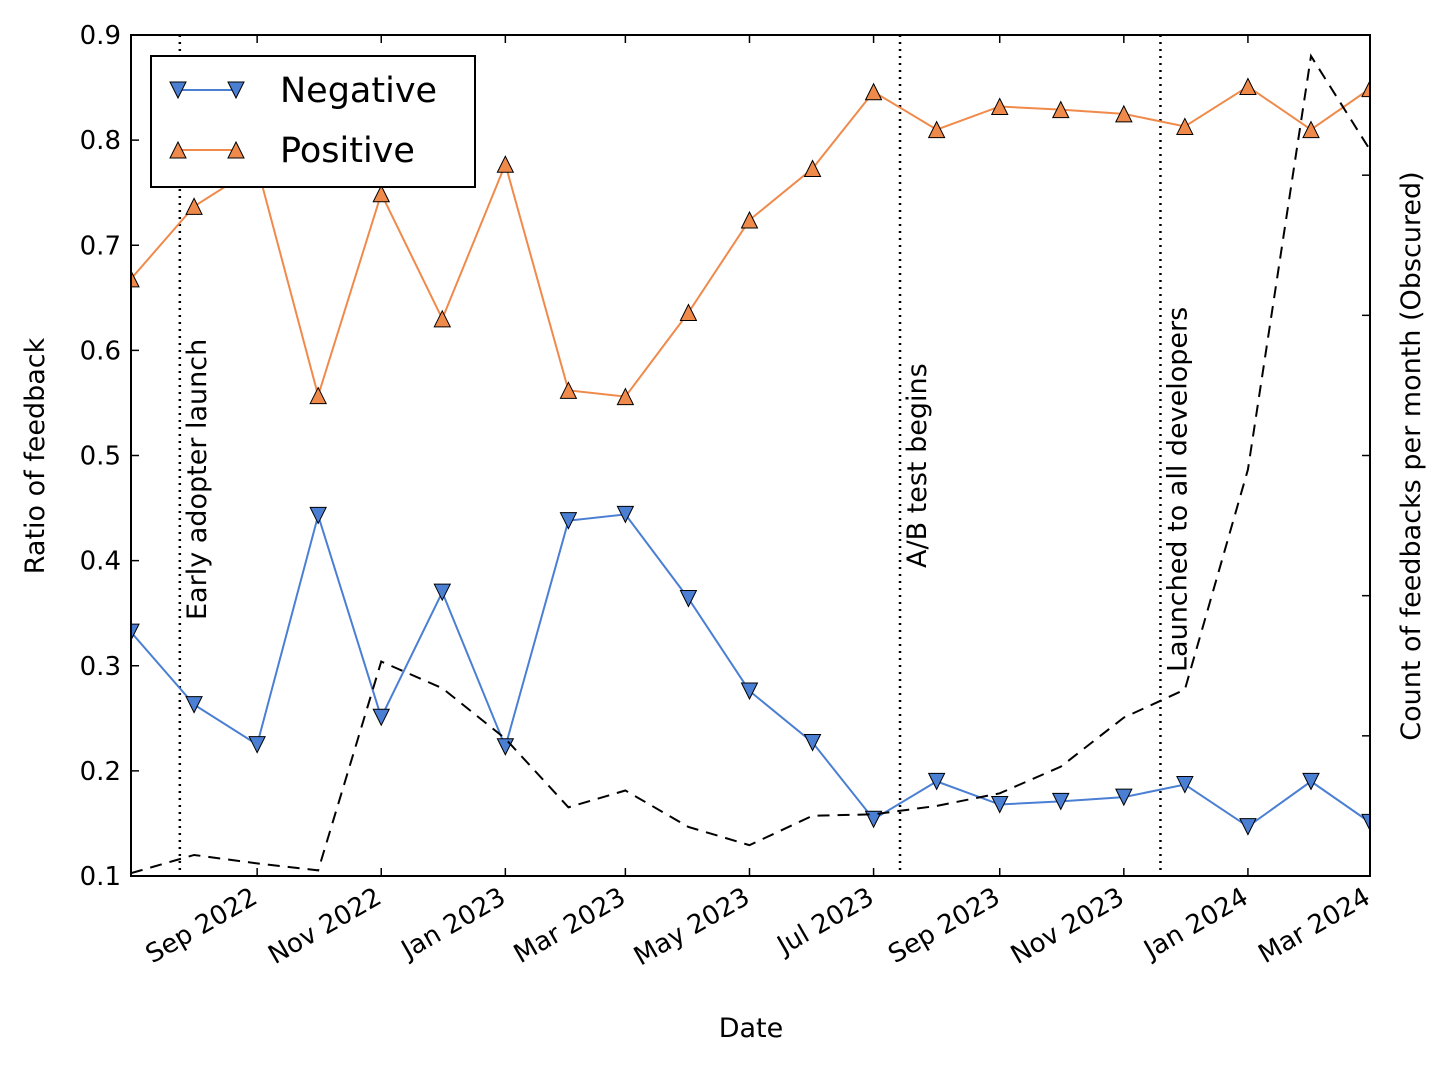  I want to click on y-tick-label: 0.3, so click(100, 667).